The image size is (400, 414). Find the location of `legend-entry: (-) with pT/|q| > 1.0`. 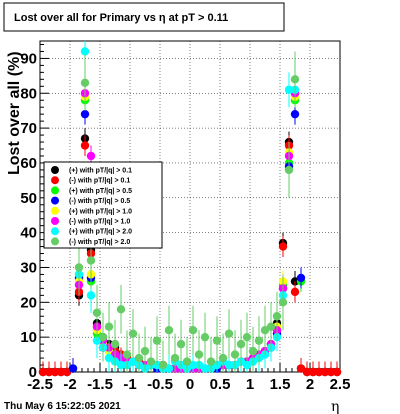

legend-entry: (-) with pT/|q| > 1.0 is located at coordinates (99, 222).